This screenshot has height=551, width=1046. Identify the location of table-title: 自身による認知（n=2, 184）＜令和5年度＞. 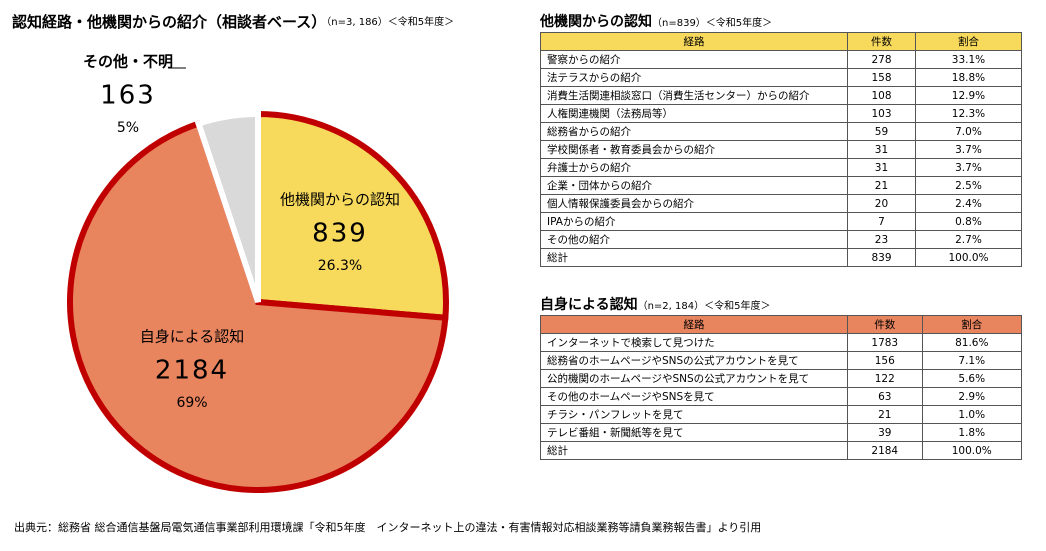
(781, 305).